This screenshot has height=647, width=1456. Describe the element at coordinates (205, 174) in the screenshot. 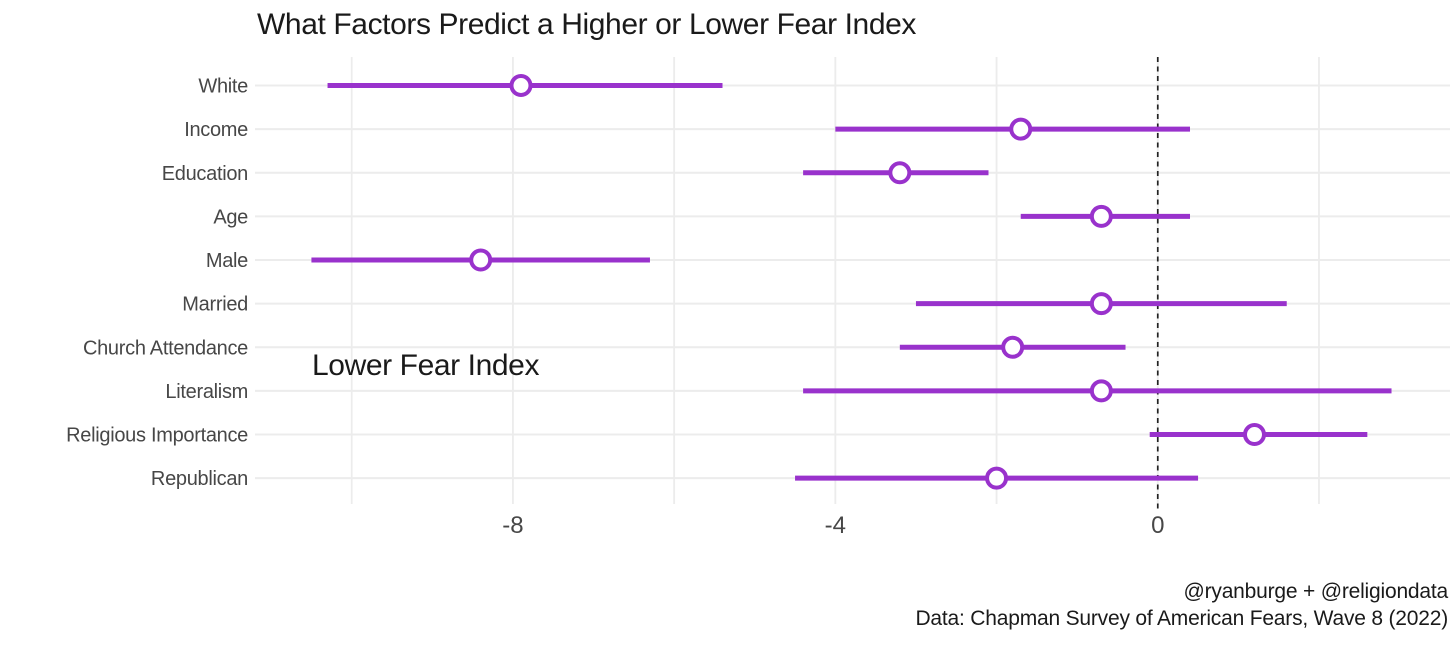

I see `category-label-education: Education` at that location.